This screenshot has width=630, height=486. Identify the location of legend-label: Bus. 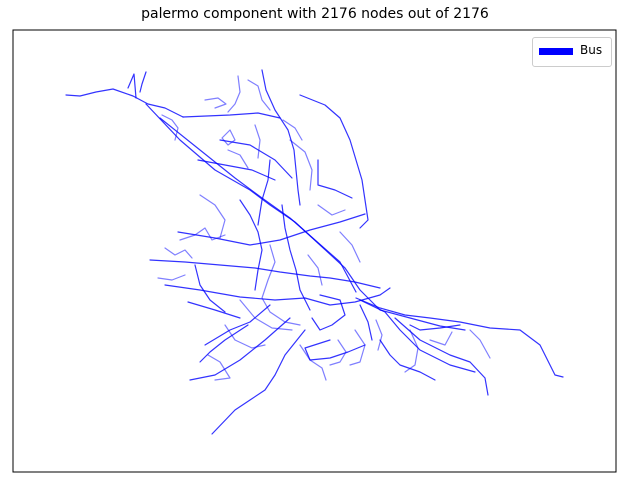
(591, 50).